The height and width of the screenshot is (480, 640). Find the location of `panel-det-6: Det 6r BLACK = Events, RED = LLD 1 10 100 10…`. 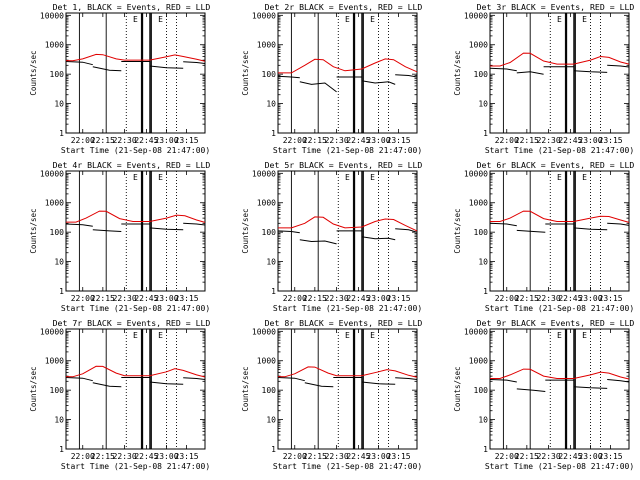

panel-det-6: Det 6r BLACK = Events, RED = LLD 1 10 100 10… is located at coordinates (543, 236).